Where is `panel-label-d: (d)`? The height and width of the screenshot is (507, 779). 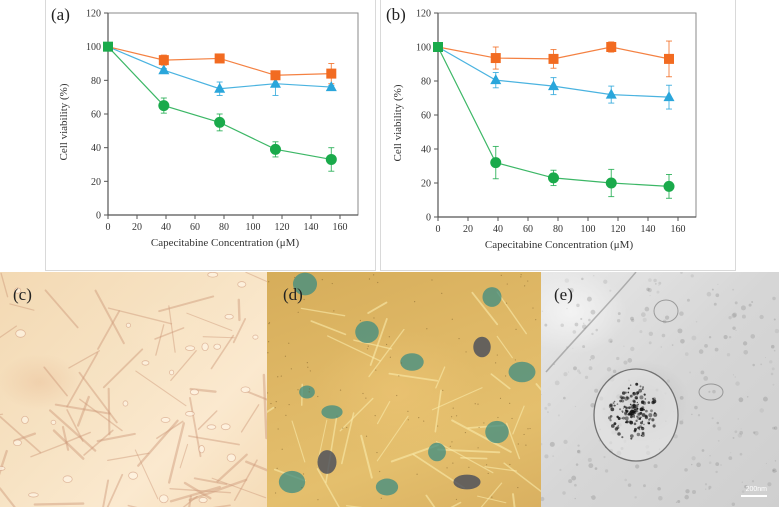 panel-label-d: (d) is located at coordinates (293, 294).